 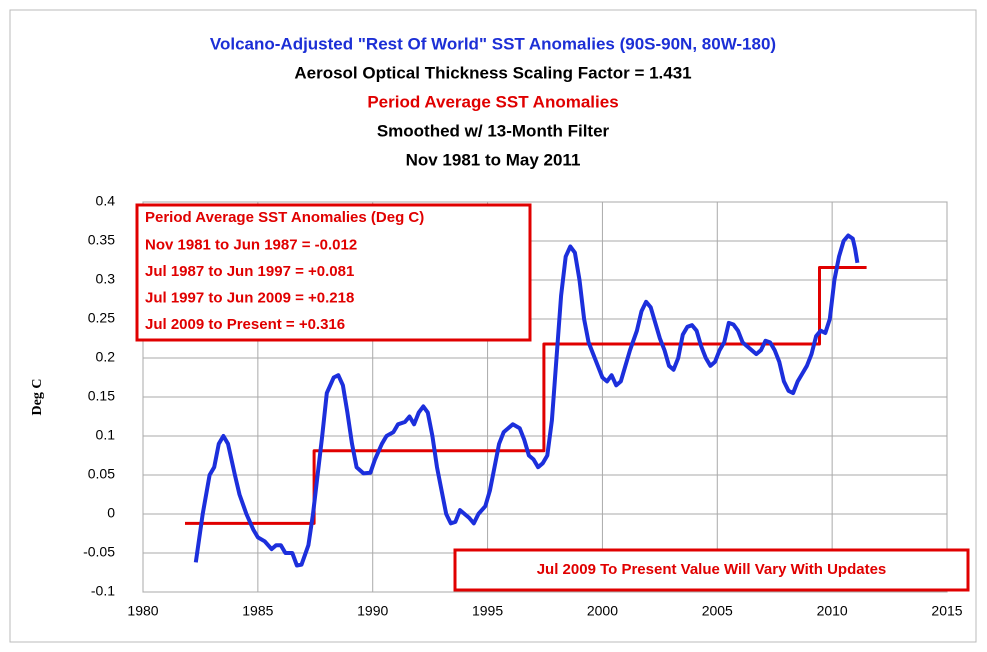 I want to click on y-tick-label: 0.35, so click(x=101, y=240).